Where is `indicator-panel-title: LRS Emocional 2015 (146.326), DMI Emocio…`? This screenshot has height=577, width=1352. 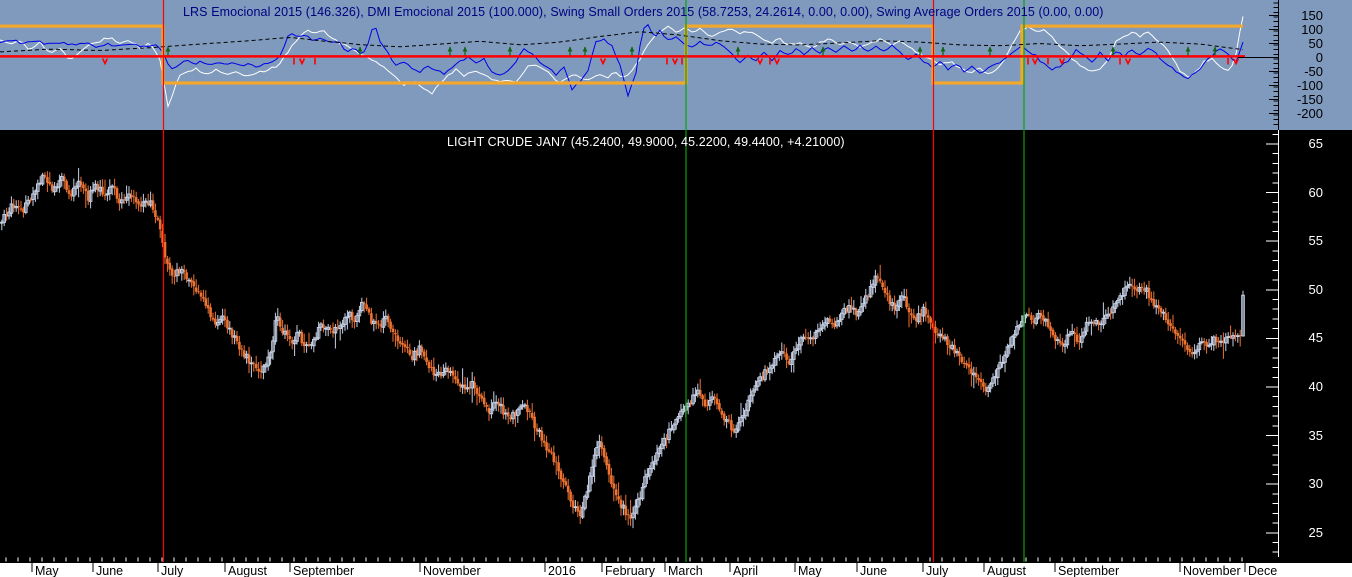
indicator-panel-title: LRS Emocional 2015 (146.326), DMI Emocio… is located at coordinates (643, 12).